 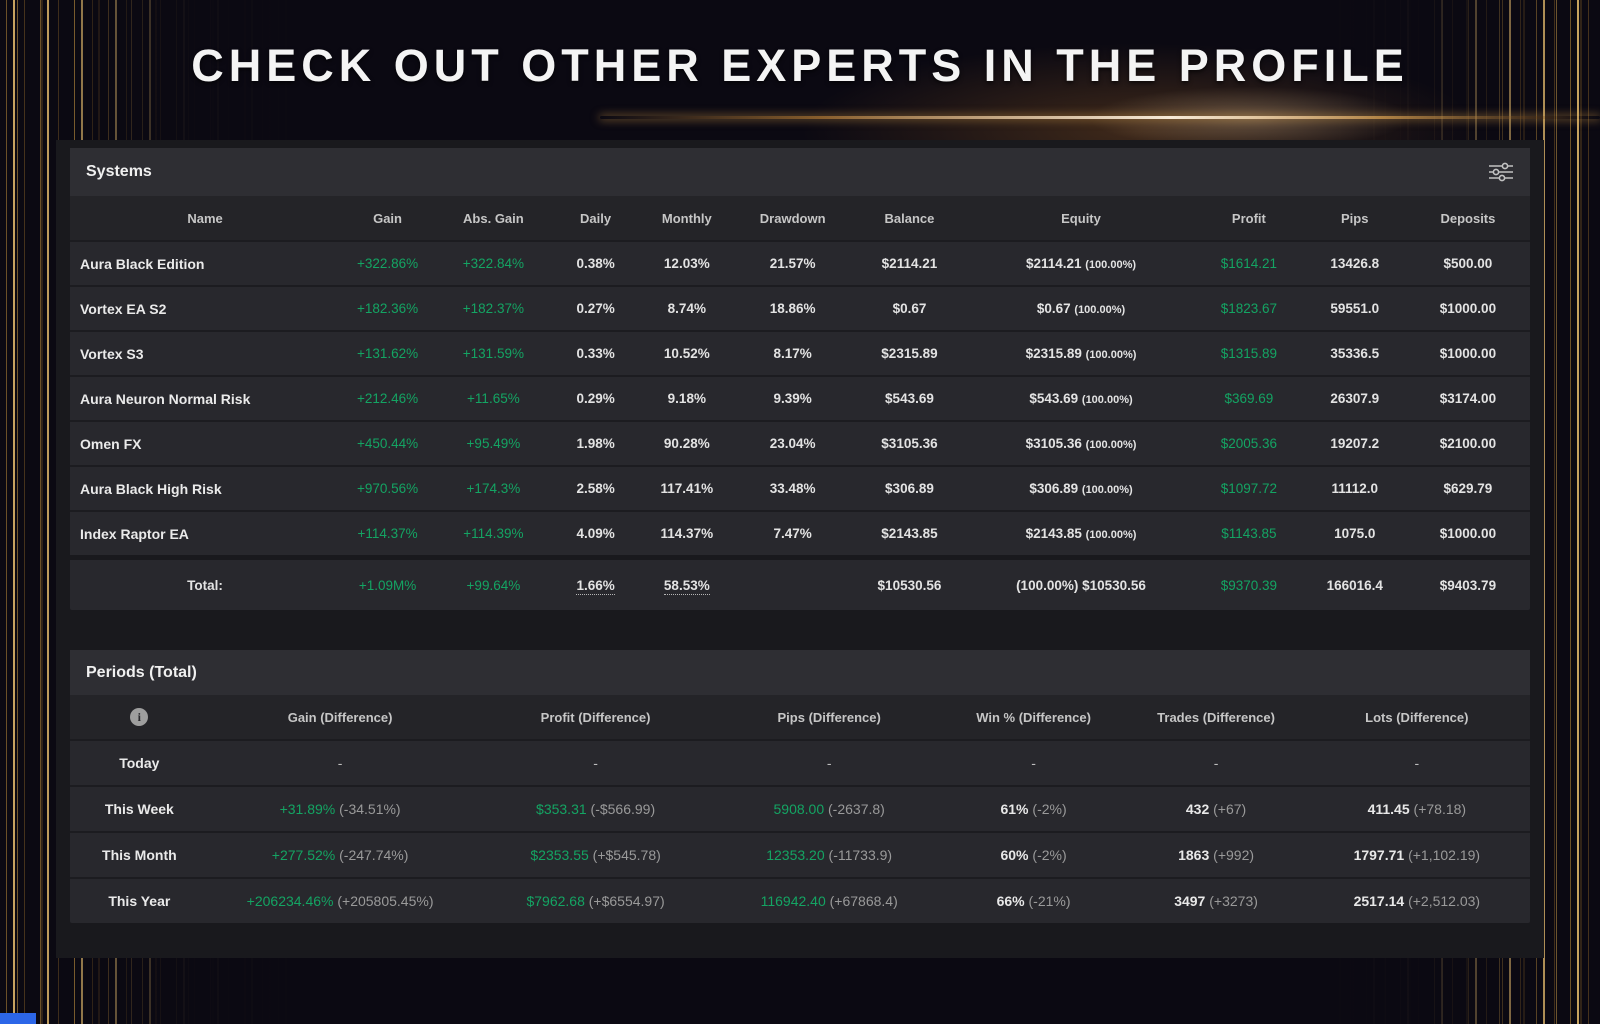 What do you see at coordinates (1416, 900) in the screenshot?
I see `lots-difference-cell: 2517.14 (+2,512.03)` at bounding box center [1416, 900].